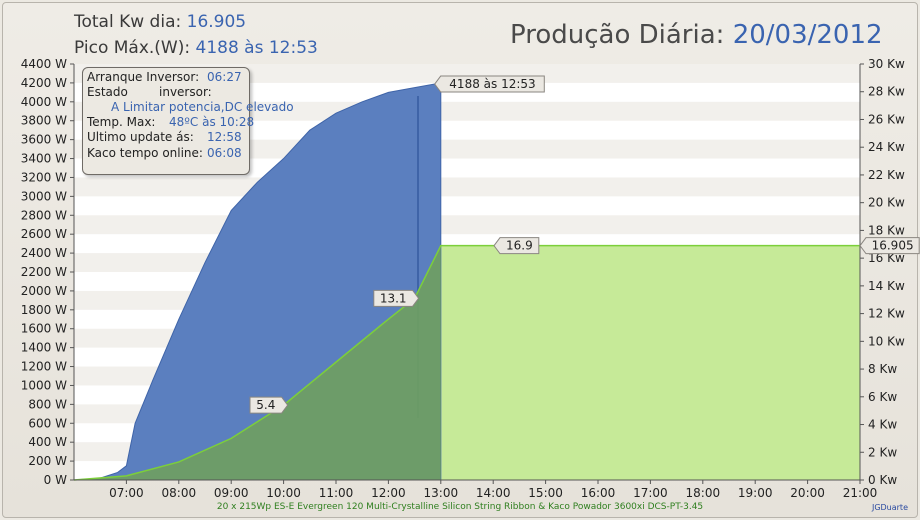 The height and width of the screenshot is (520, 920). I want to click on x-tick-label: 18:00, so click(703, 493).